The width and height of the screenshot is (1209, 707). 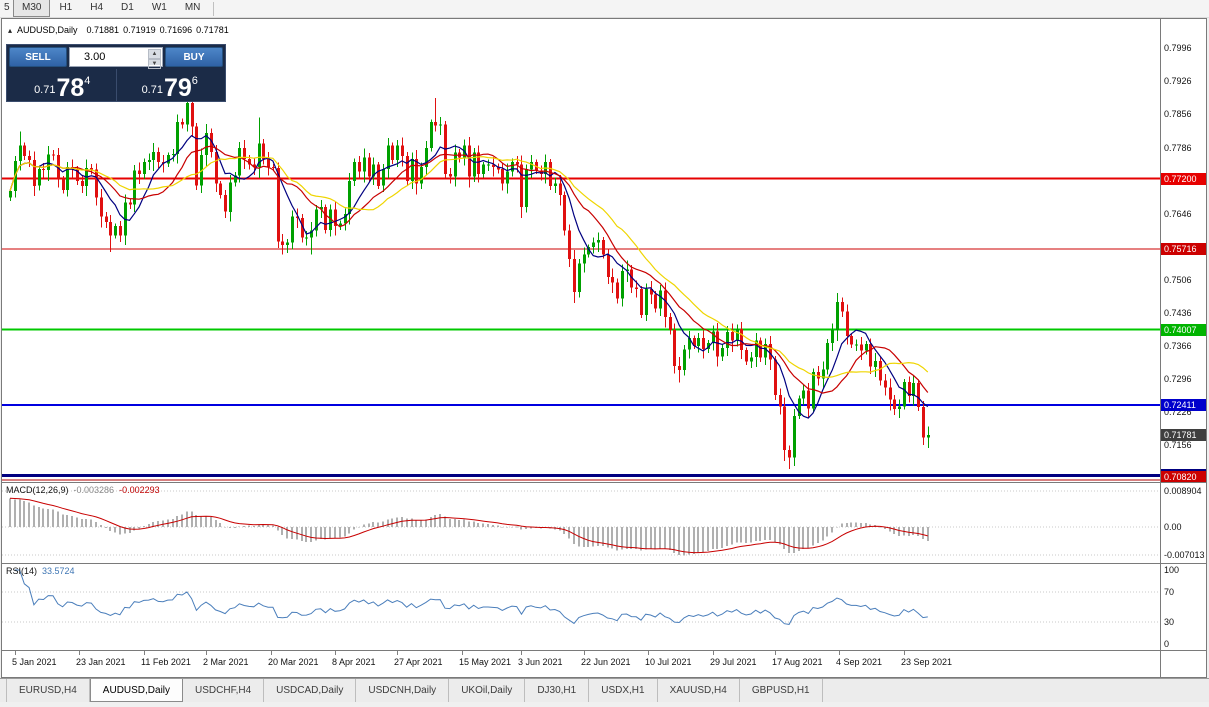 I want to click on price-tick-label: 0.7366, so click(x=1178, y=345).